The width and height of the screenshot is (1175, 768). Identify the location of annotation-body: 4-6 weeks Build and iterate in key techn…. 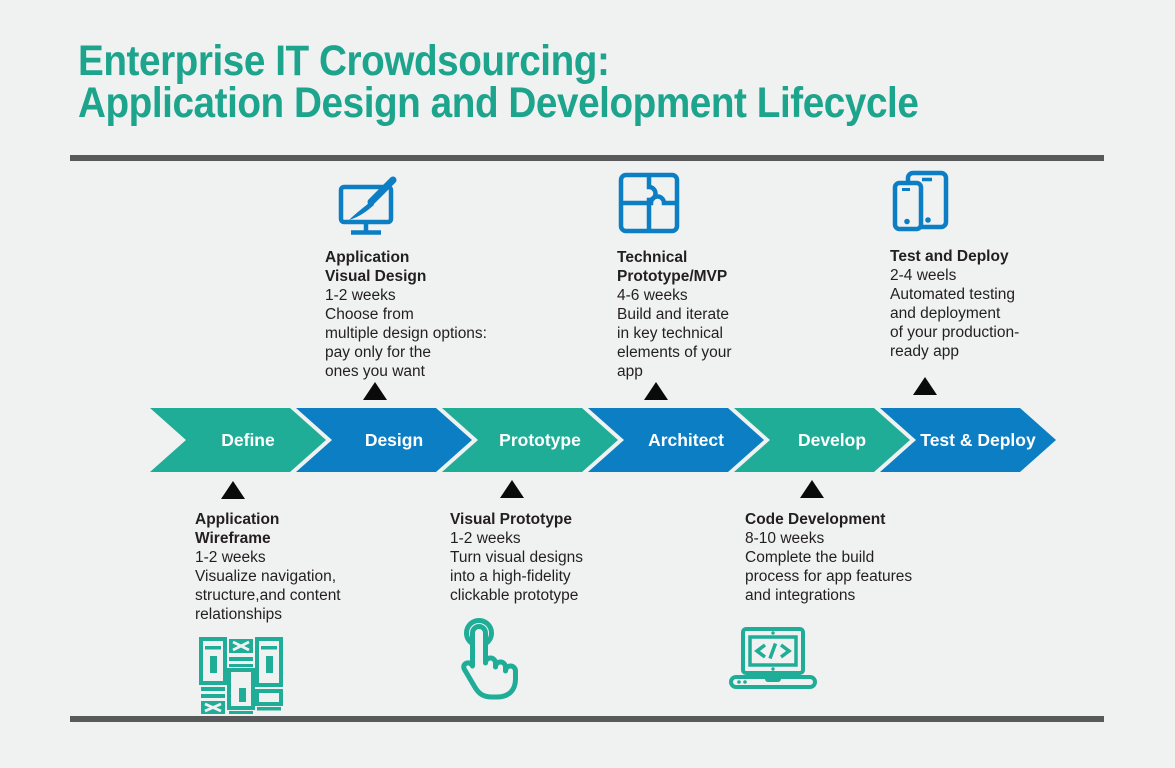
(674, 333).